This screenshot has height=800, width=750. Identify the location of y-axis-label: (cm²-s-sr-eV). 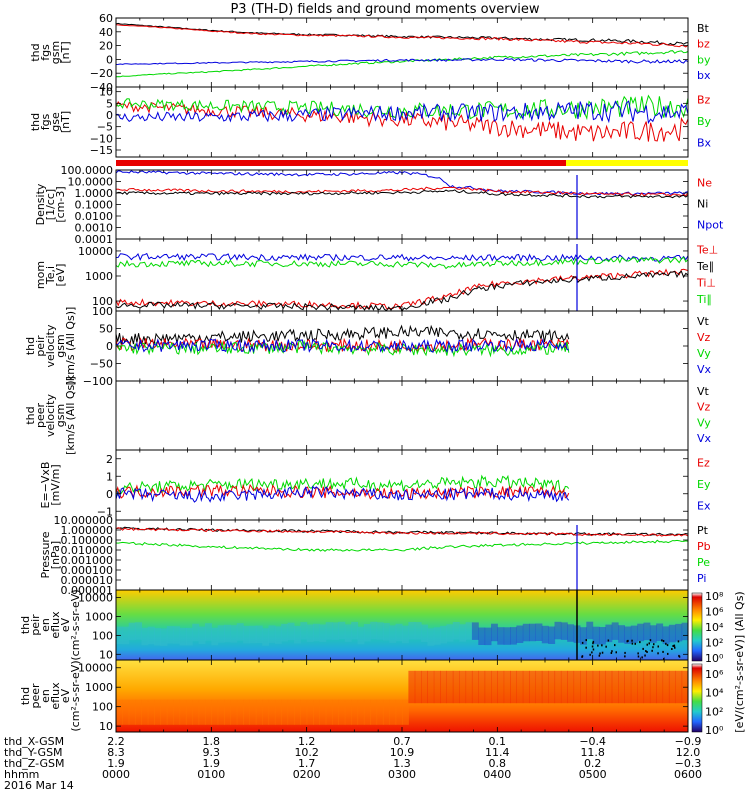
(75, 695).